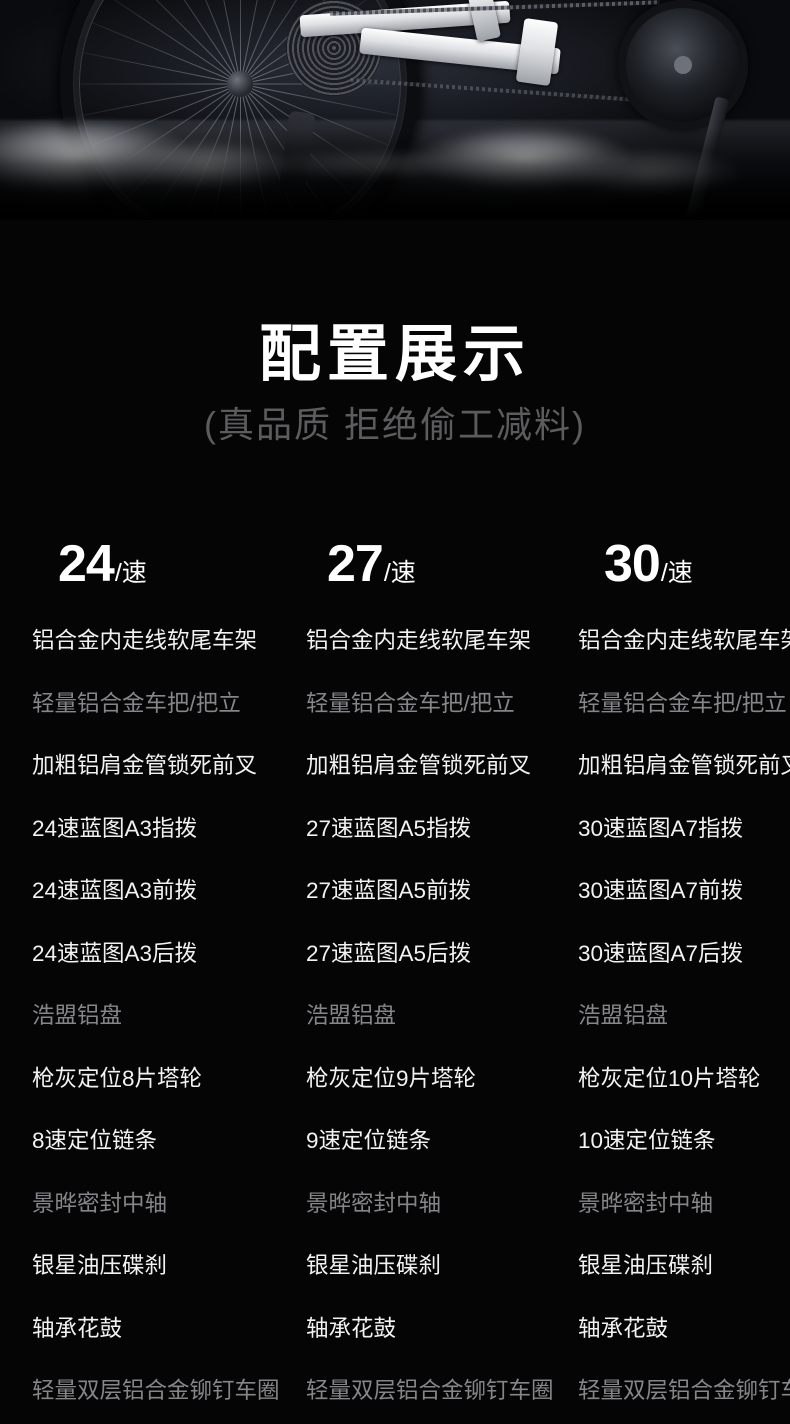  I want to click on column-header-24-speed: 24 /速, so click(160, 574).